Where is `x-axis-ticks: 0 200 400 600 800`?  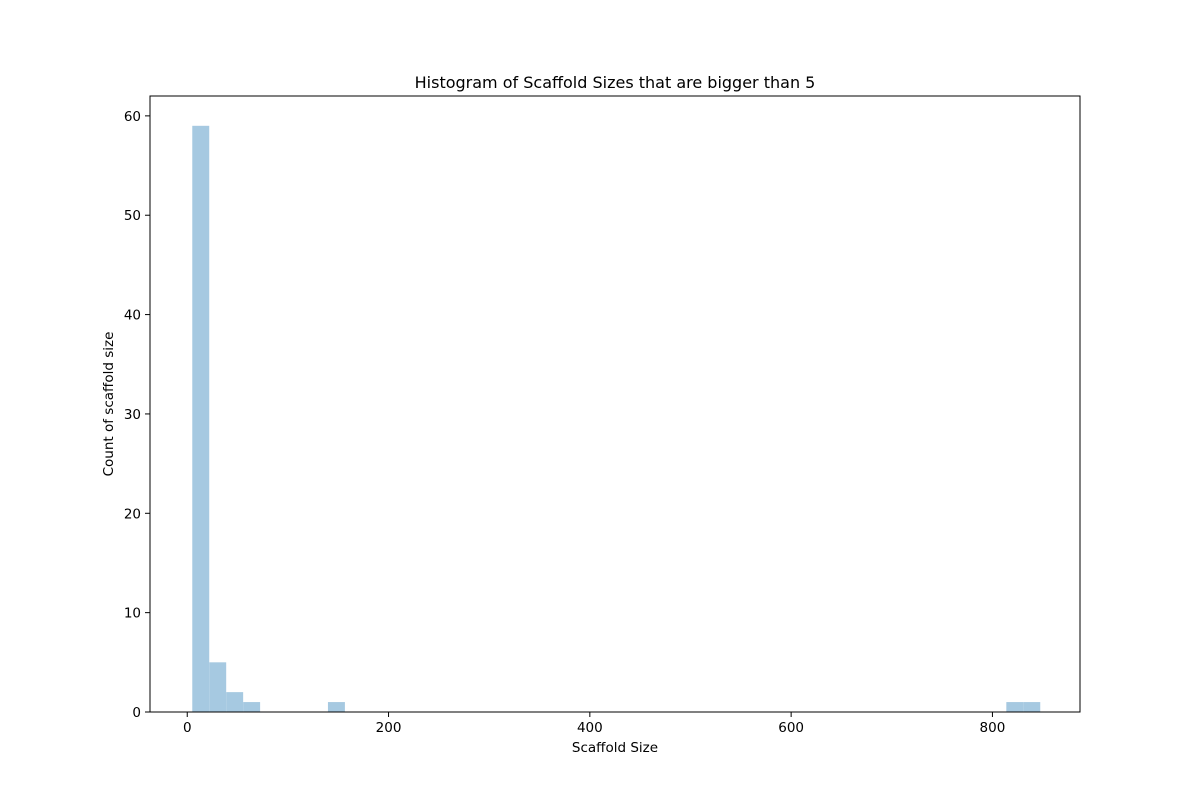
x-axis-ticks: 0 200 400 600 800 is located at coordinates (594, 724).